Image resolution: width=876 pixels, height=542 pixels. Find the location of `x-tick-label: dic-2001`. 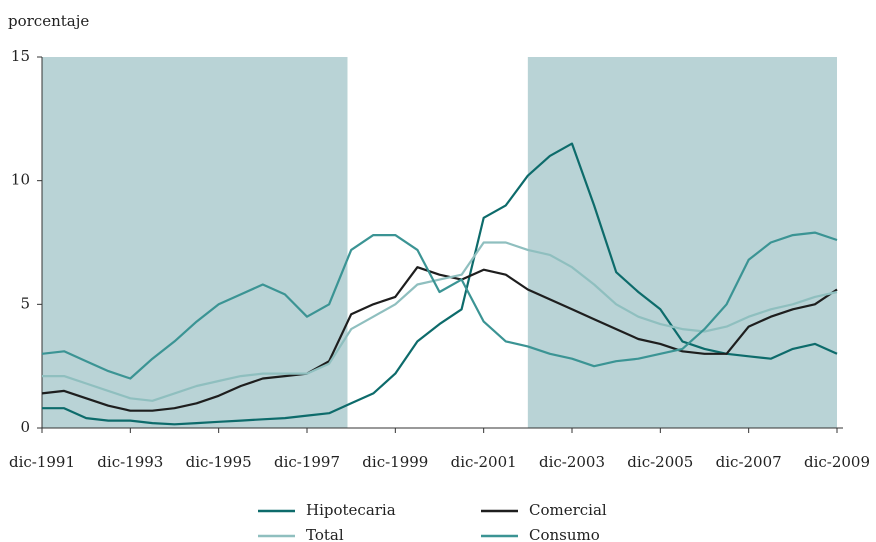

x-tick-label: dic-2001 is located at coordinates (484, 462).